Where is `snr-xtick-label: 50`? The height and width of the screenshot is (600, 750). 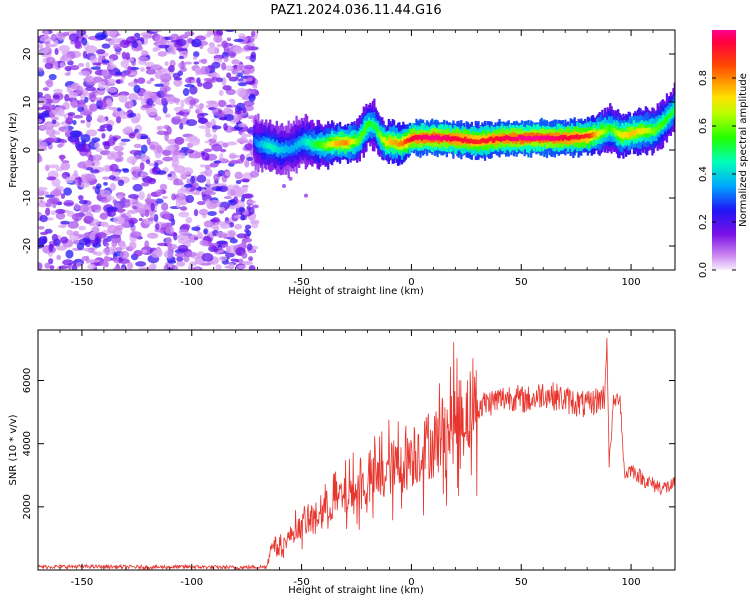
snr-xtick-label: 50 is located at coordinates (521, 582).